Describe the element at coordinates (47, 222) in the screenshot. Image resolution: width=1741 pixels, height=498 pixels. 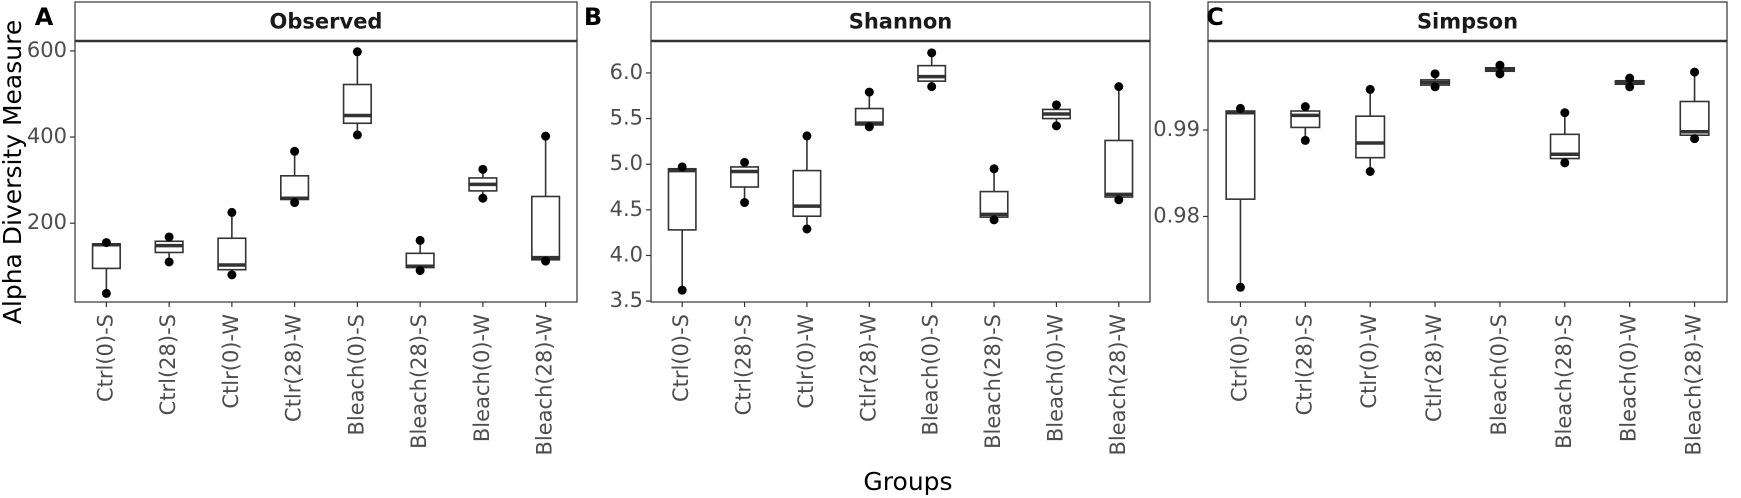
I see `y-tick-label: 200` at that location.